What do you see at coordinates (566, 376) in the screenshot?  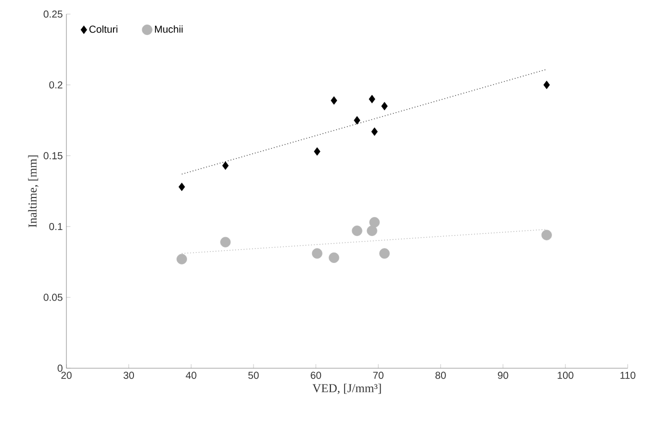 I see `x-tick-label: 100` at bounding box center [566, 376].